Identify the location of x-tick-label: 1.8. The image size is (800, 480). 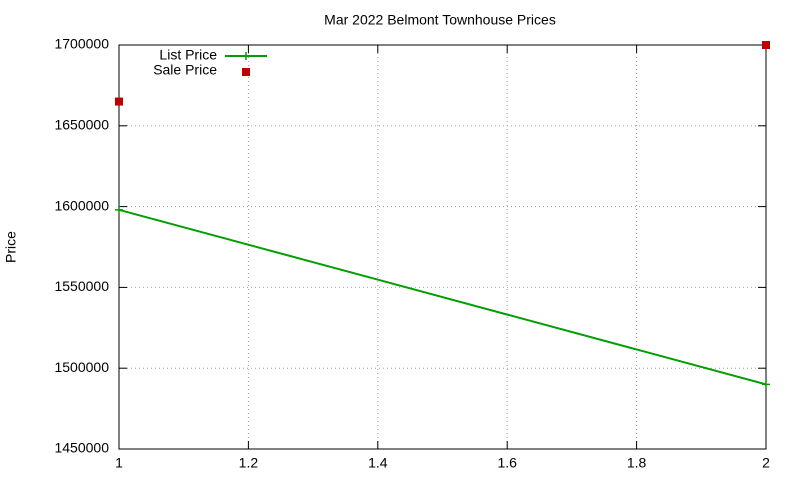
(637, 463).